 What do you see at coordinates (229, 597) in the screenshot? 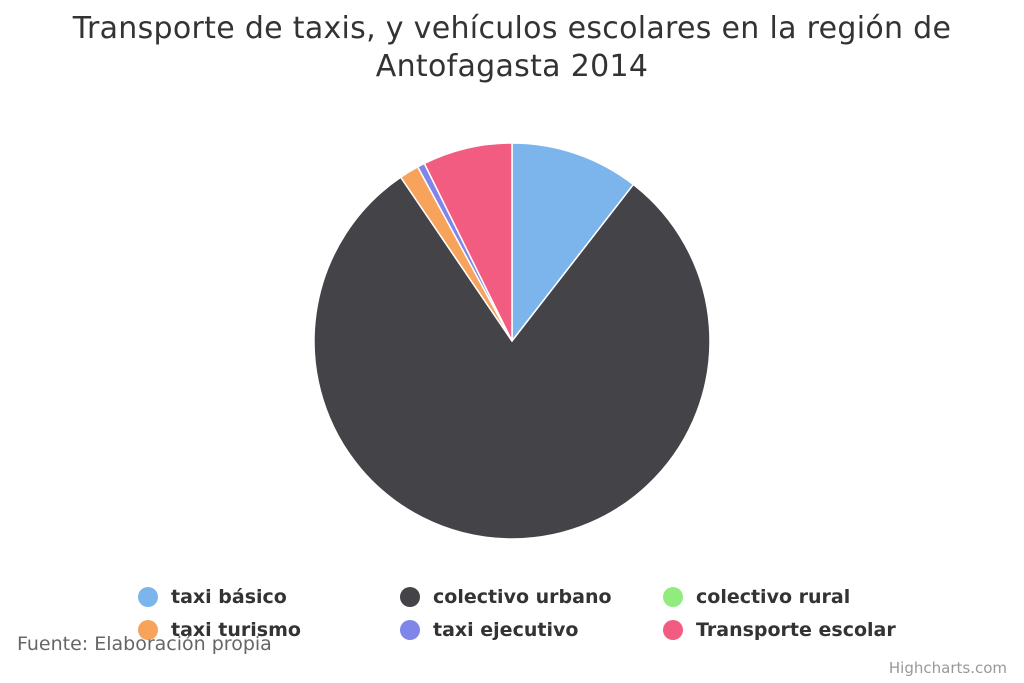
I see `legend-label: taxi básico` at bounding box center [229, 597].